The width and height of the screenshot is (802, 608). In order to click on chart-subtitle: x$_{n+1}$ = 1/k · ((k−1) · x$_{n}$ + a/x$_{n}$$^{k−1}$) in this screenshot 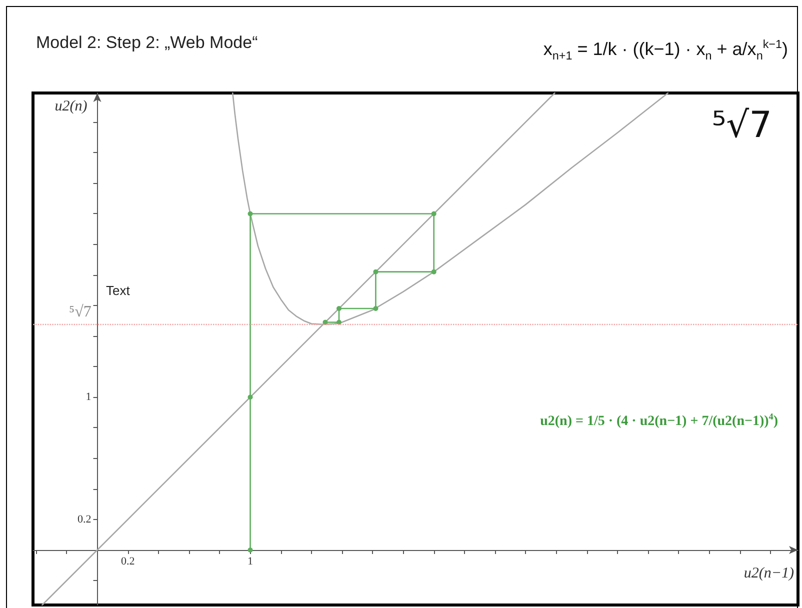, I will do `click(665, 50)`.